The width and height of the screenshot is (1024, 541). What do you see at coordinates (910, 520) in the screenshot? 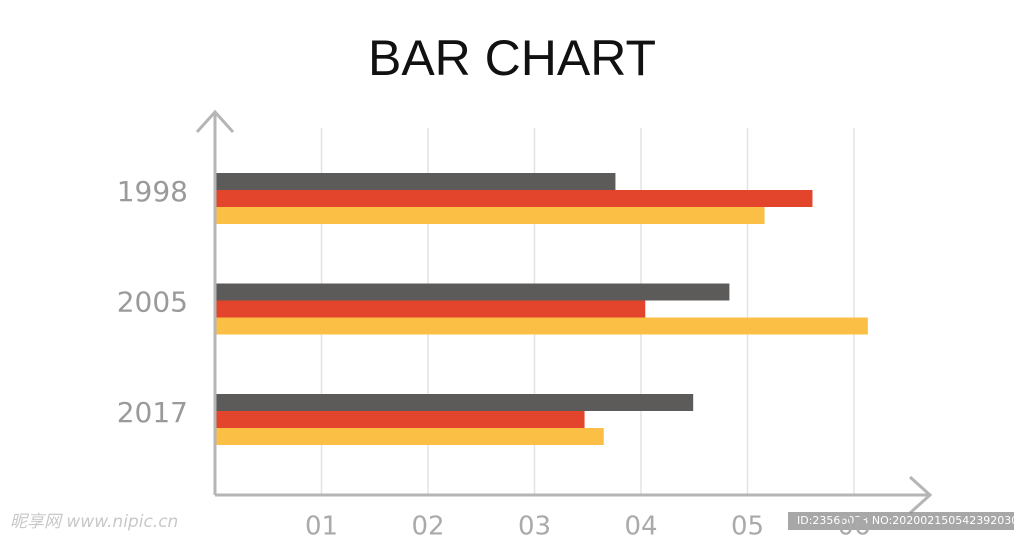
I see `watermark: ID:23566073 NO:20200215054239203089` at bounding box center [910, 520].